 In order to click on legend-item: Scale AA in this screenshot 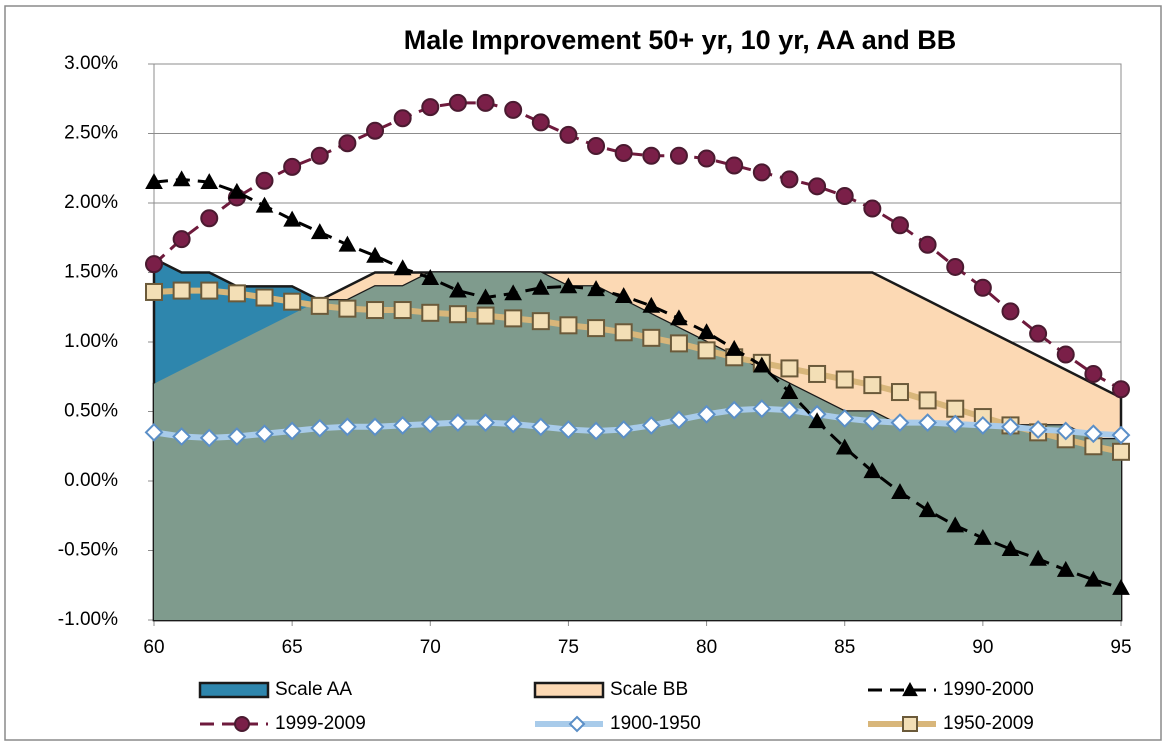, I will do `click(275, 689)`.